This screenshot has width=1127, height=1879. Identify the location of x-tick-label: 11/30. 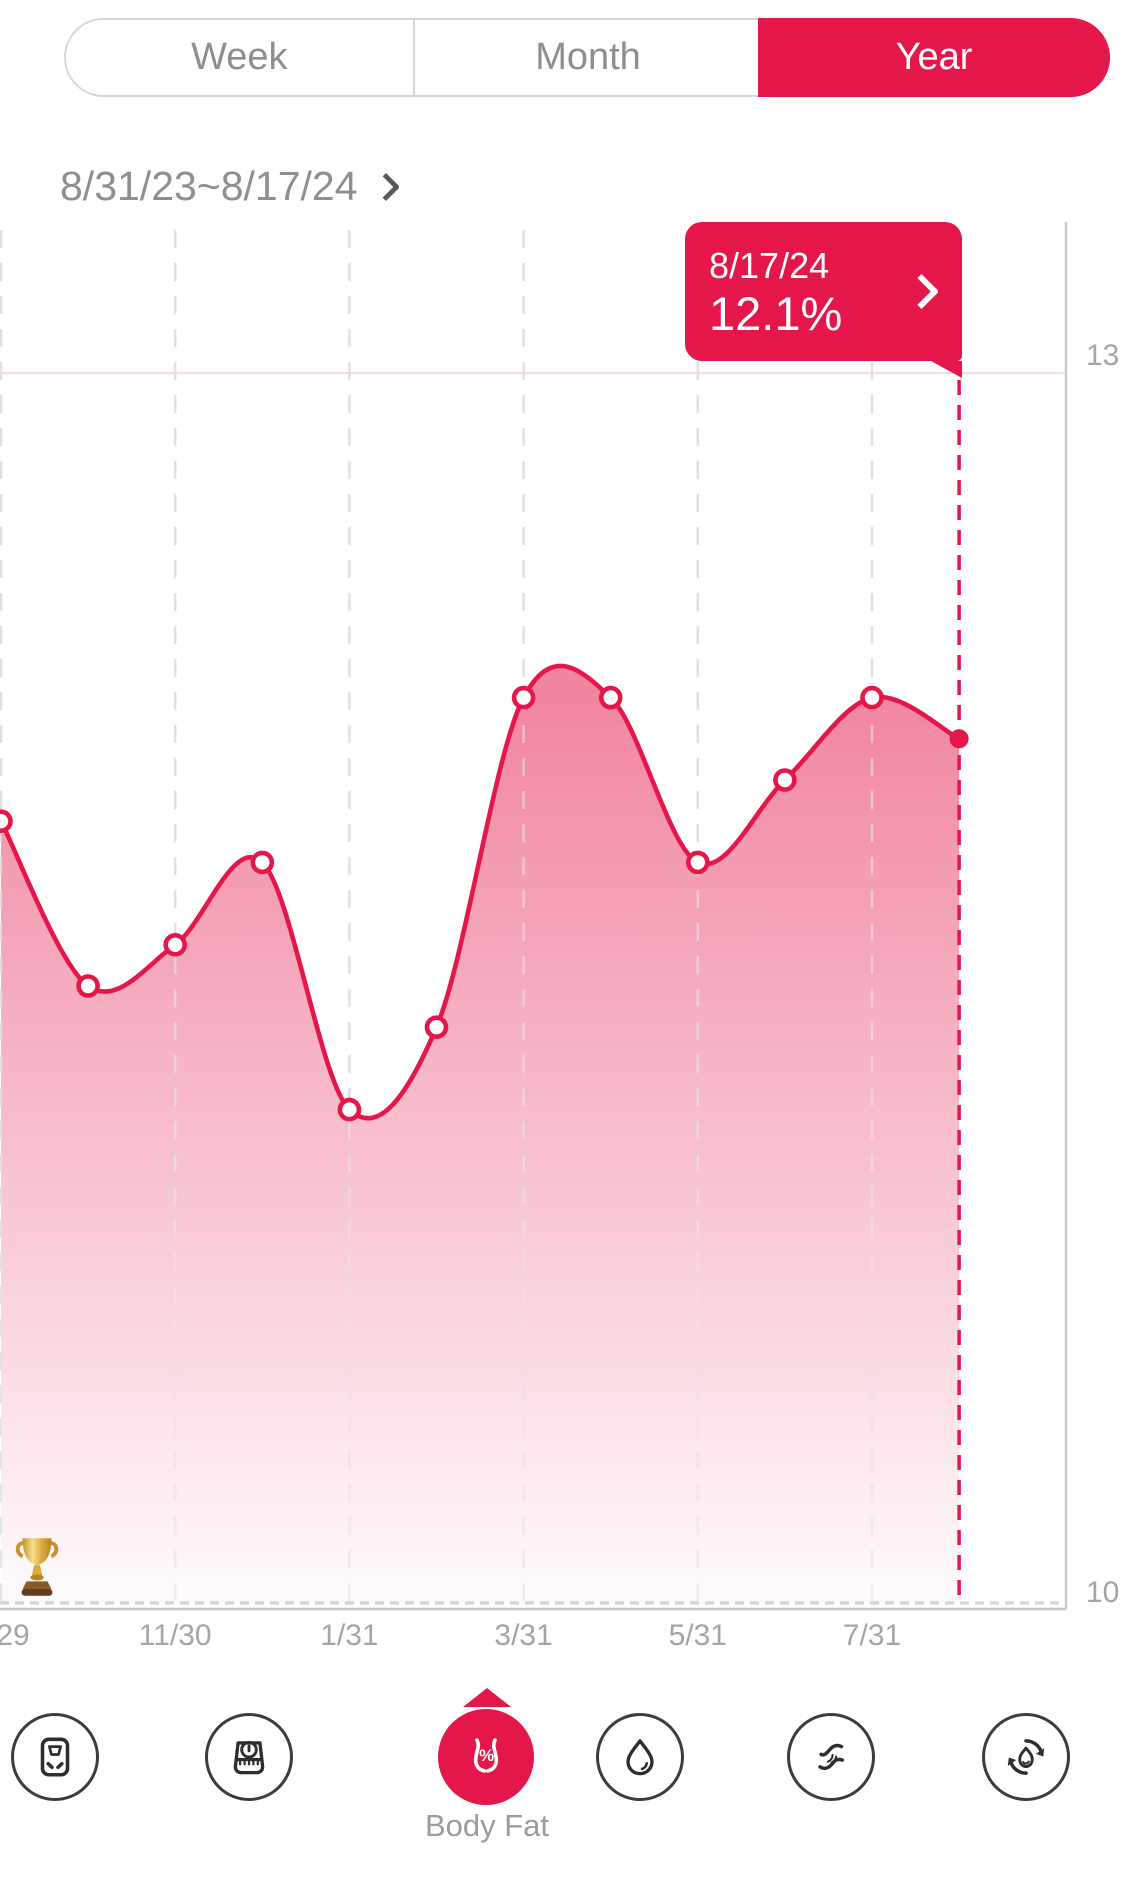
(175, 1635).